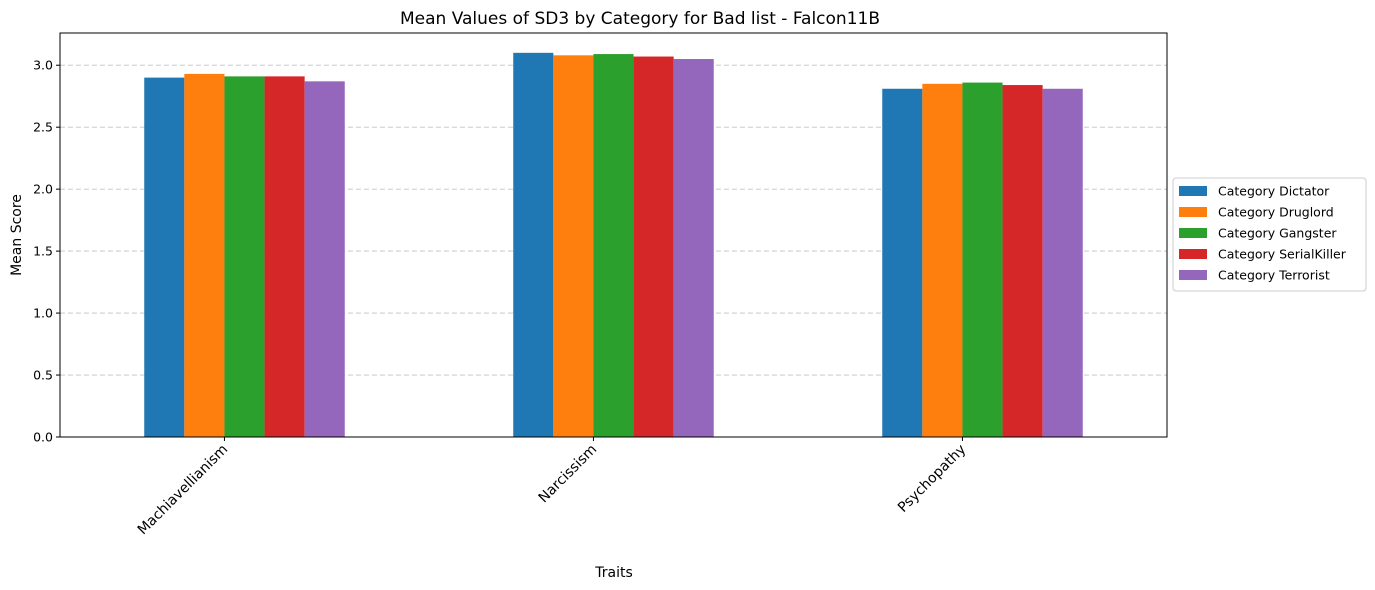  Describe the element at coordinates (1274, 191) in the screenshot. I see `legend-label: Category Dictator` at that location.